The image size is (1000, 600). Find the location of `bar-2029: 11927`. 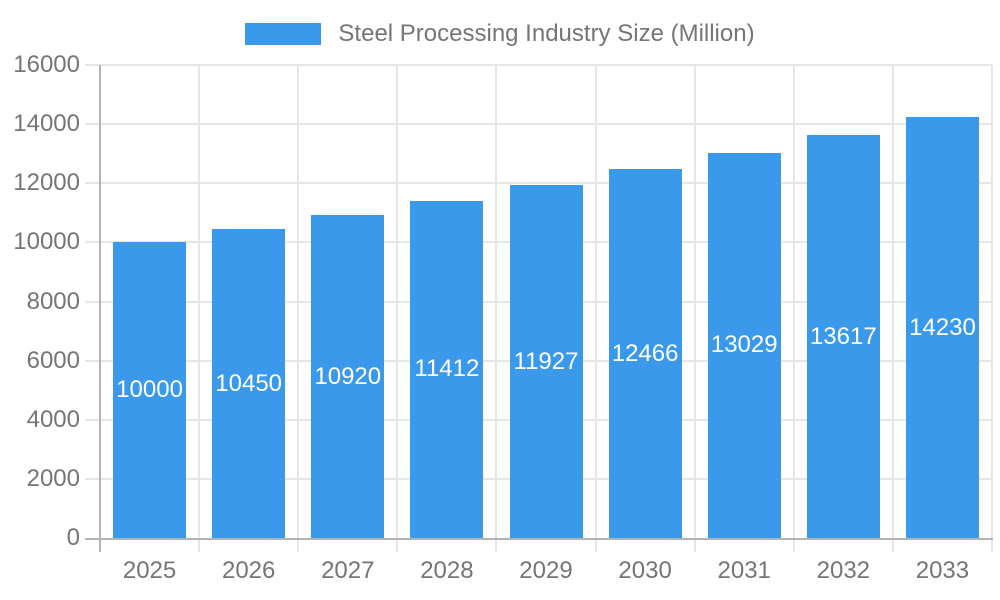

bar-2029: 11927 is located at coordinates (546, 361).